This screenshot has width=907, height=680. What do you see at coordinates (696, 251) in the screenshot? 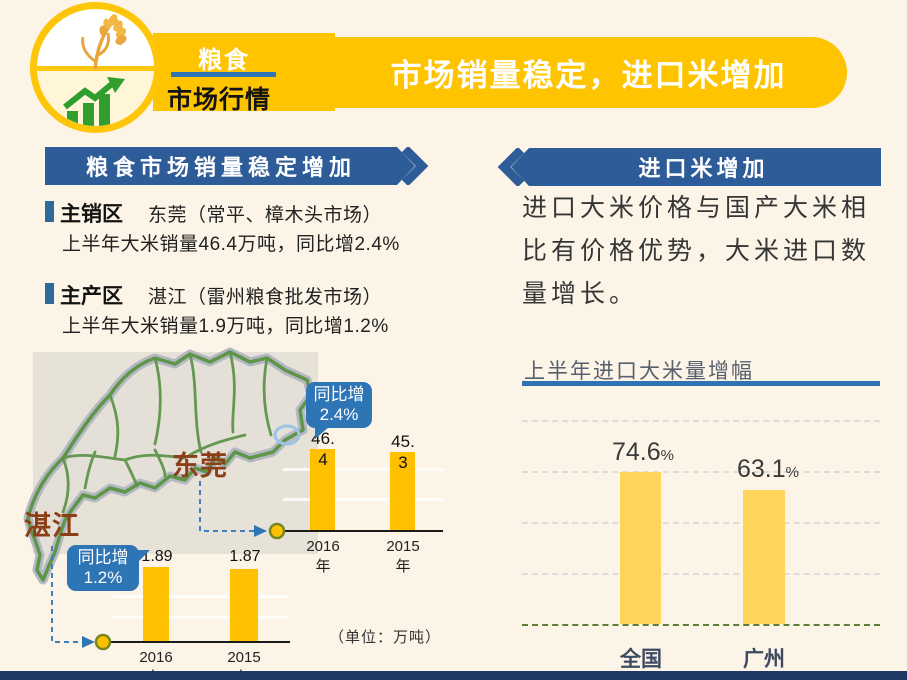
I see `import-rice-paragraph: 进口大米价格与国产大米相比有价格优势，大米进口数量增长。` at bounding box center [696, 251].